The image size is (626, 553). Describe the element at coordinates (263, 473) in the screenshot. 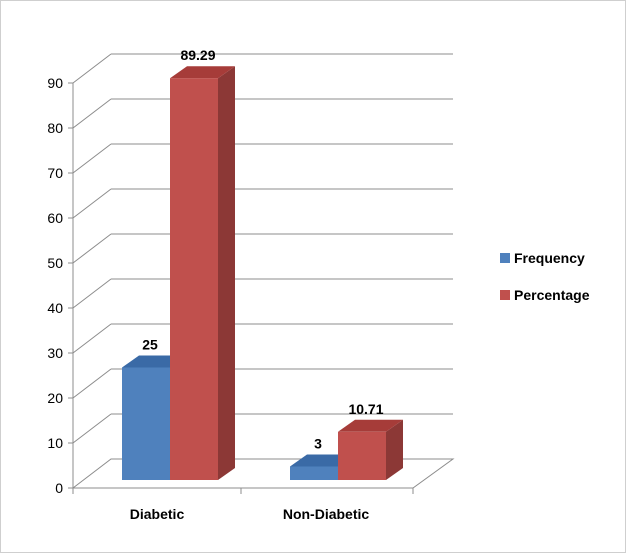

I see `floor` at that location.